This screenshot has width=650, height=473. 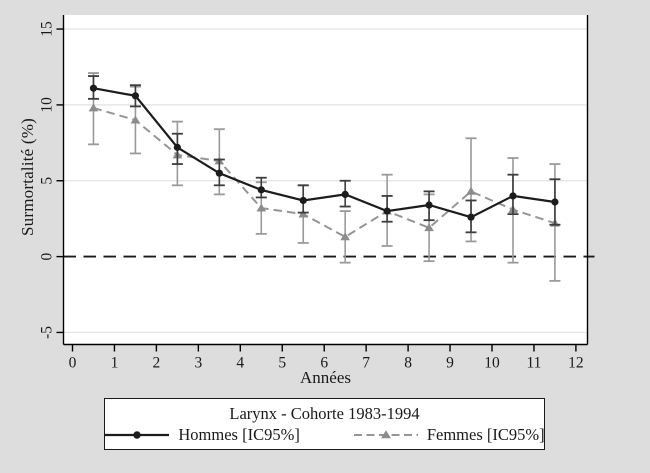 What do you see at coordinates (324, 435) in the screenshot?
I see `legend-row: Hommes [IC95%] Femmes [IC95%]` at bounding box center [324, 435].